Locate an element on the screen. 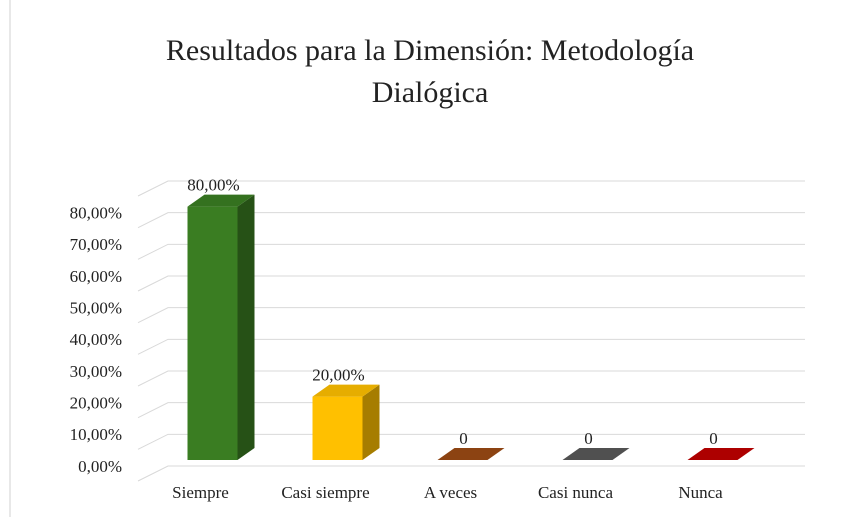 This screenshot has height=517, width=851. y-tick-label: 80,00% is located at coordinates (96, 213).